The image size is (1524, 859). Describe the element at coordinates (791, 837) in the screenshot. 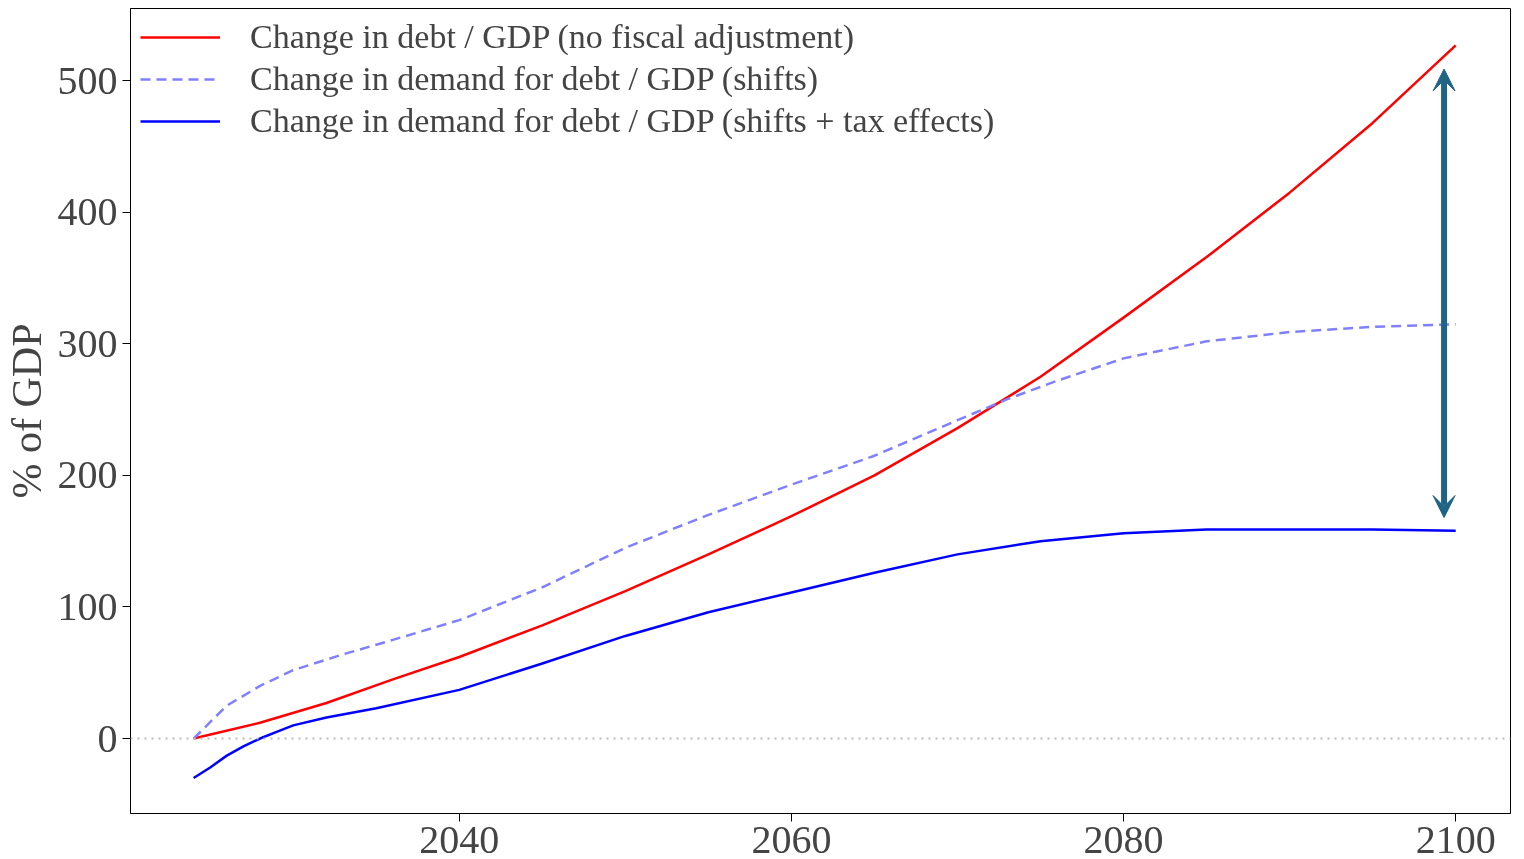

I see `x-tick-label: 2060` at that location.